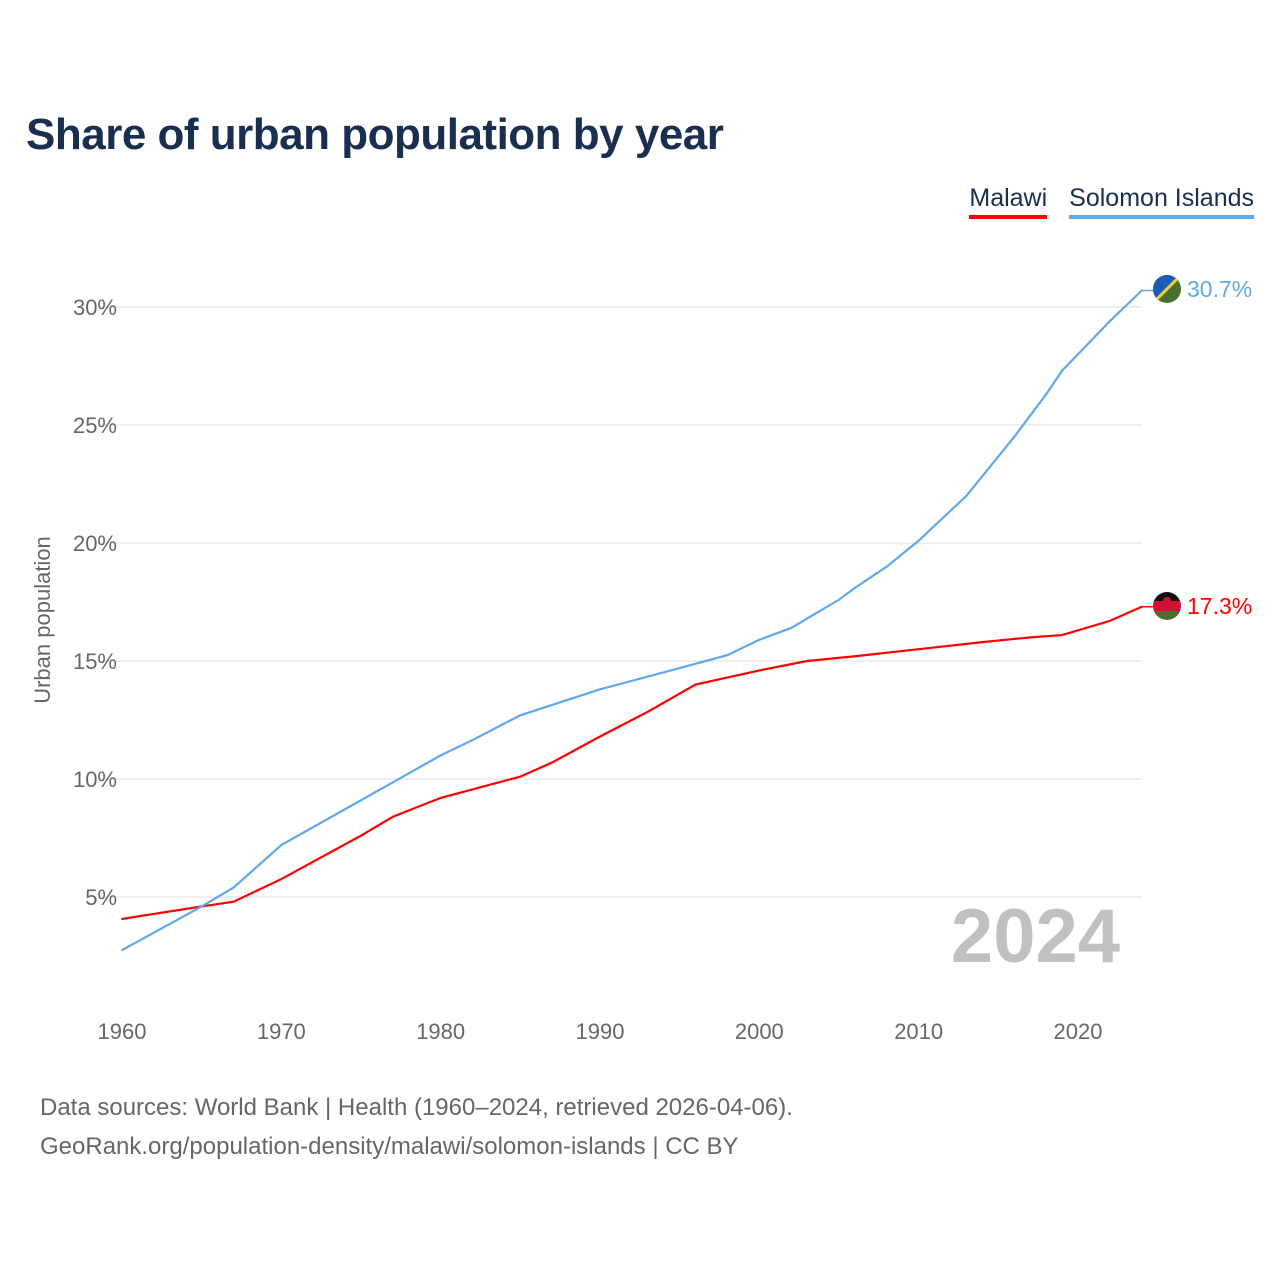 The height and width of the screenshot is (1280, 1280). What do you see at coordinates (95, 661) in the screenshot?
I see `y-tick-label: 15%` at bounding box center [95, 661].